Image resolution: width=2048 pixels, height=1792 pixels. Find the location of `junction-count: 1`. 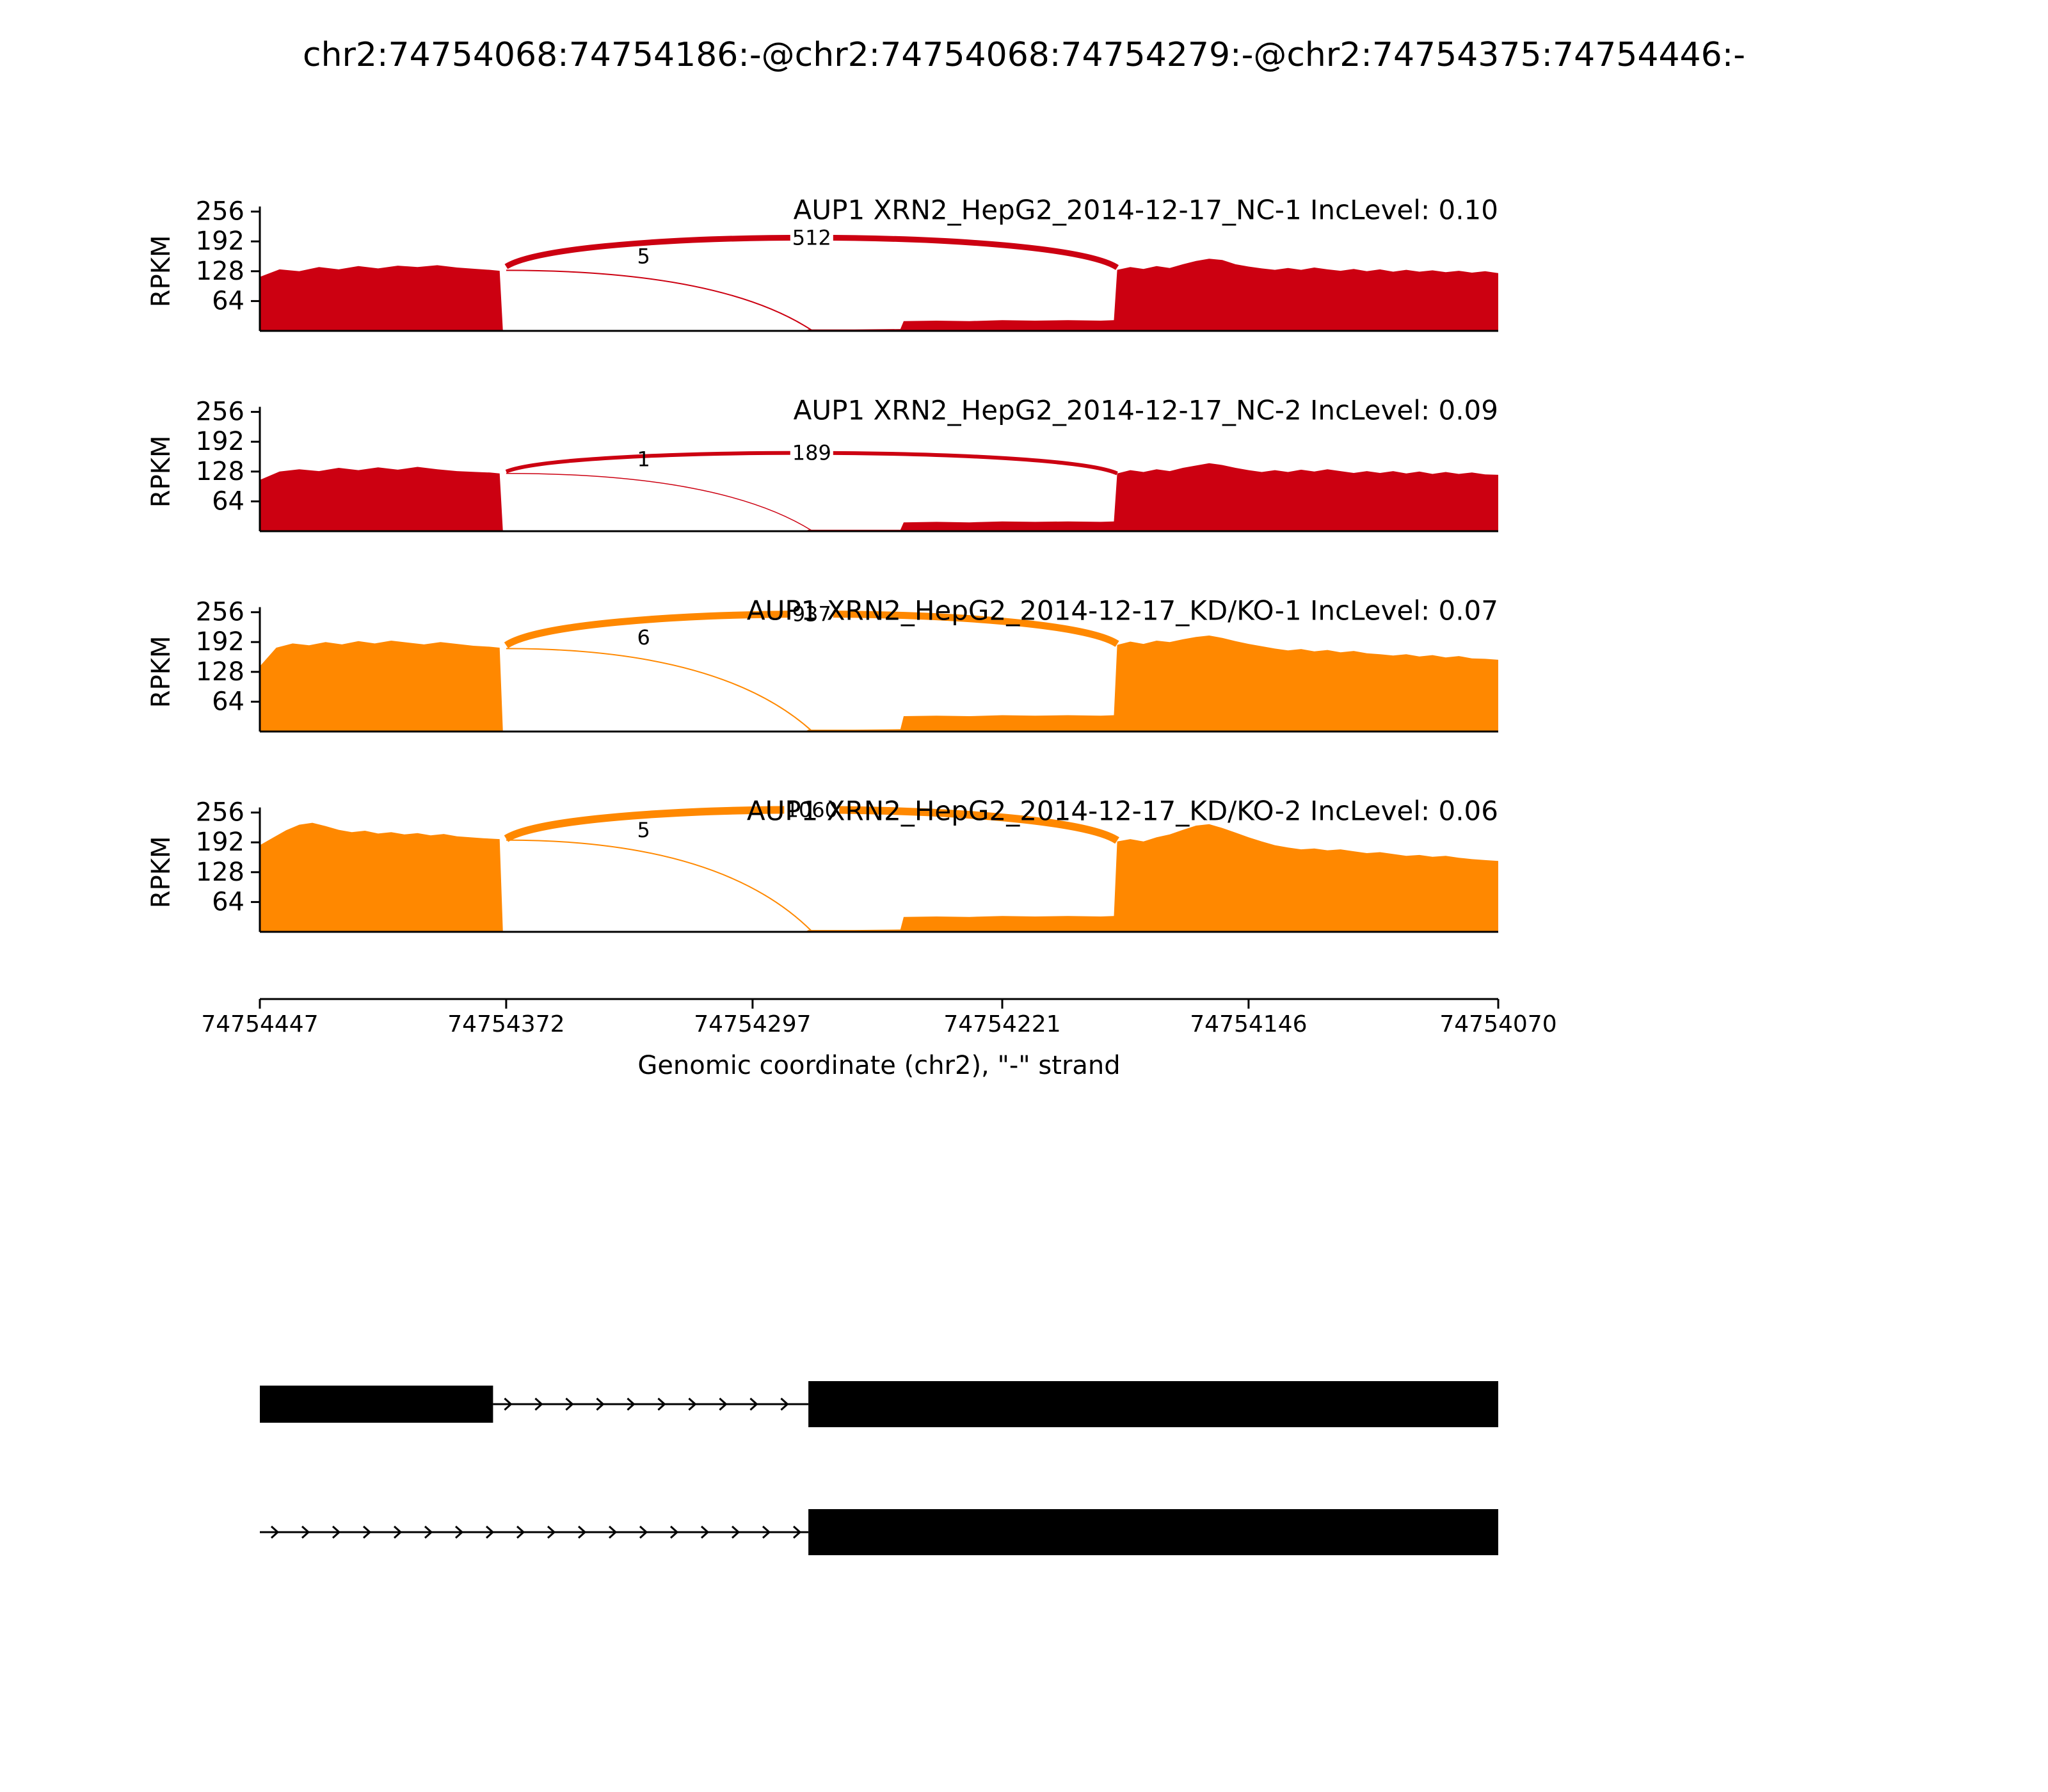

junction-count: 1 is located at coordinates (643, 459).